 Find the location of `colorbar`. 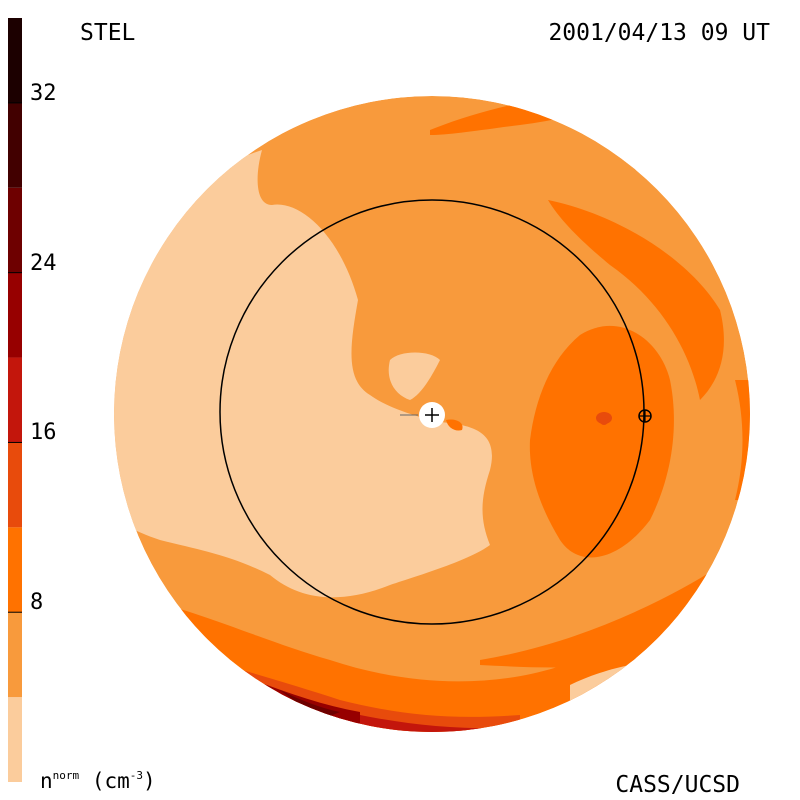

colorbar is located at coordinates (15, 400).